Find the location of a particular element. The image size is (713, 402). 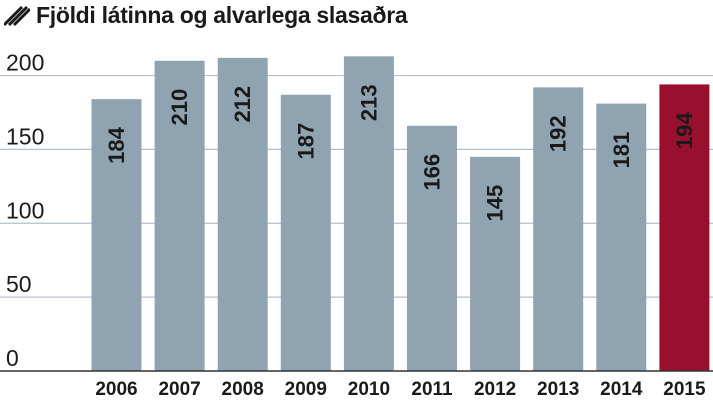

hatch-icon is located at coordinates (17, 15).